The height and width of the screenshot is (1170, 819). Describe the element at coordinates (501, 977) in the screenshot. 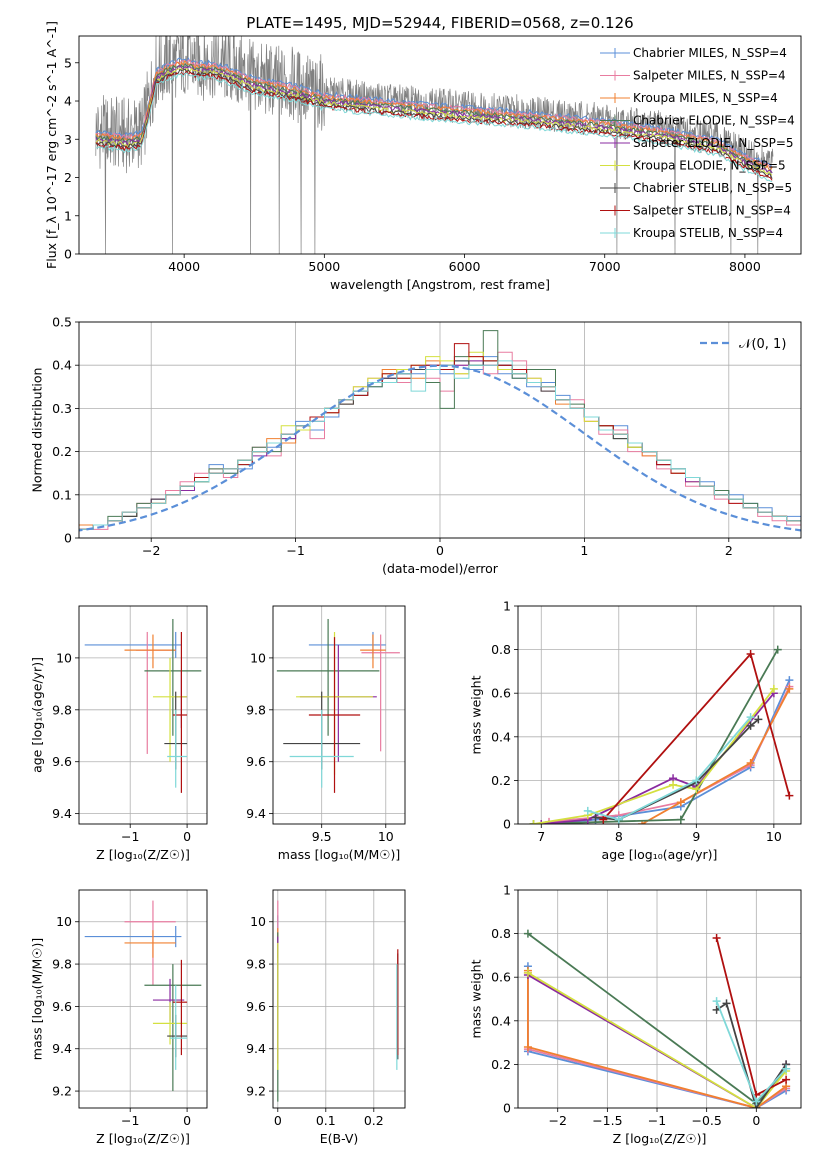

I see `y-tick-label: 0.6` at that location.